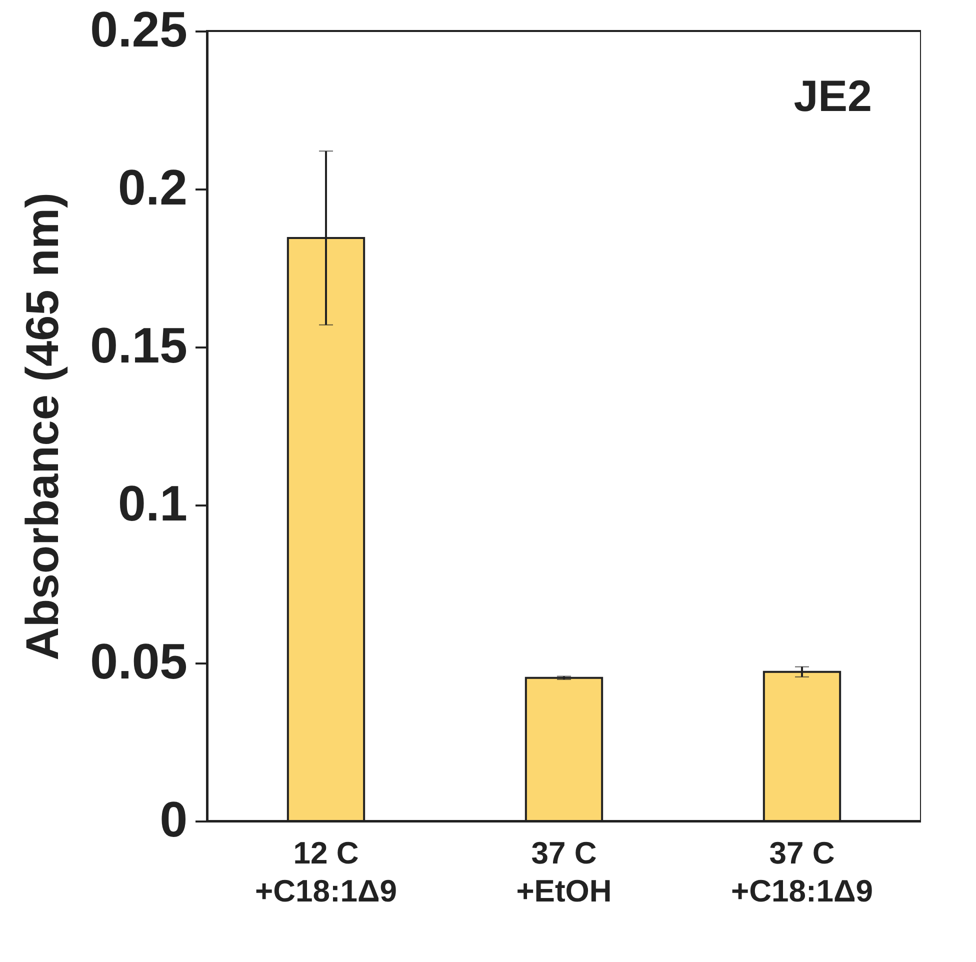 The image size is (976, 962). I want to click on y-tick-label: 0, so click(174, 820).